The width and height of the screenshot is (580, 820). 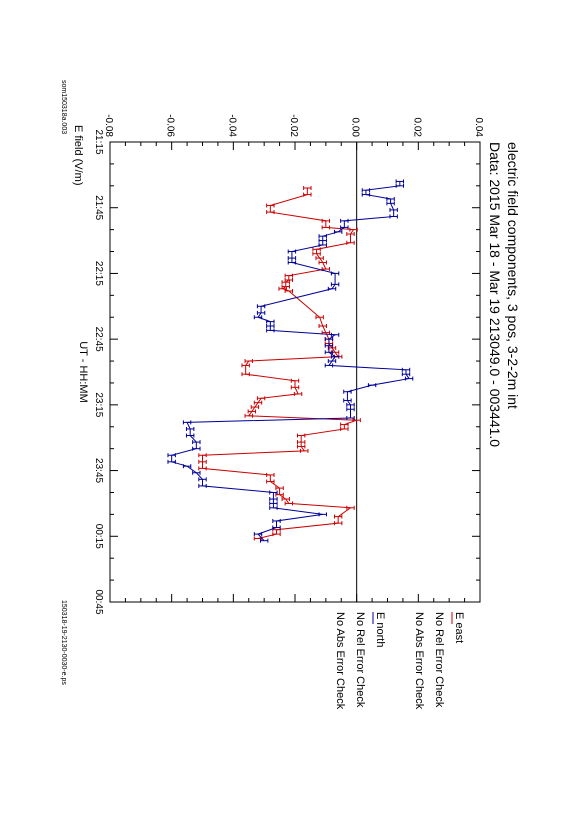 I want to click on x-axis-label: UT - HH:MM, so click(x=83, y=372).